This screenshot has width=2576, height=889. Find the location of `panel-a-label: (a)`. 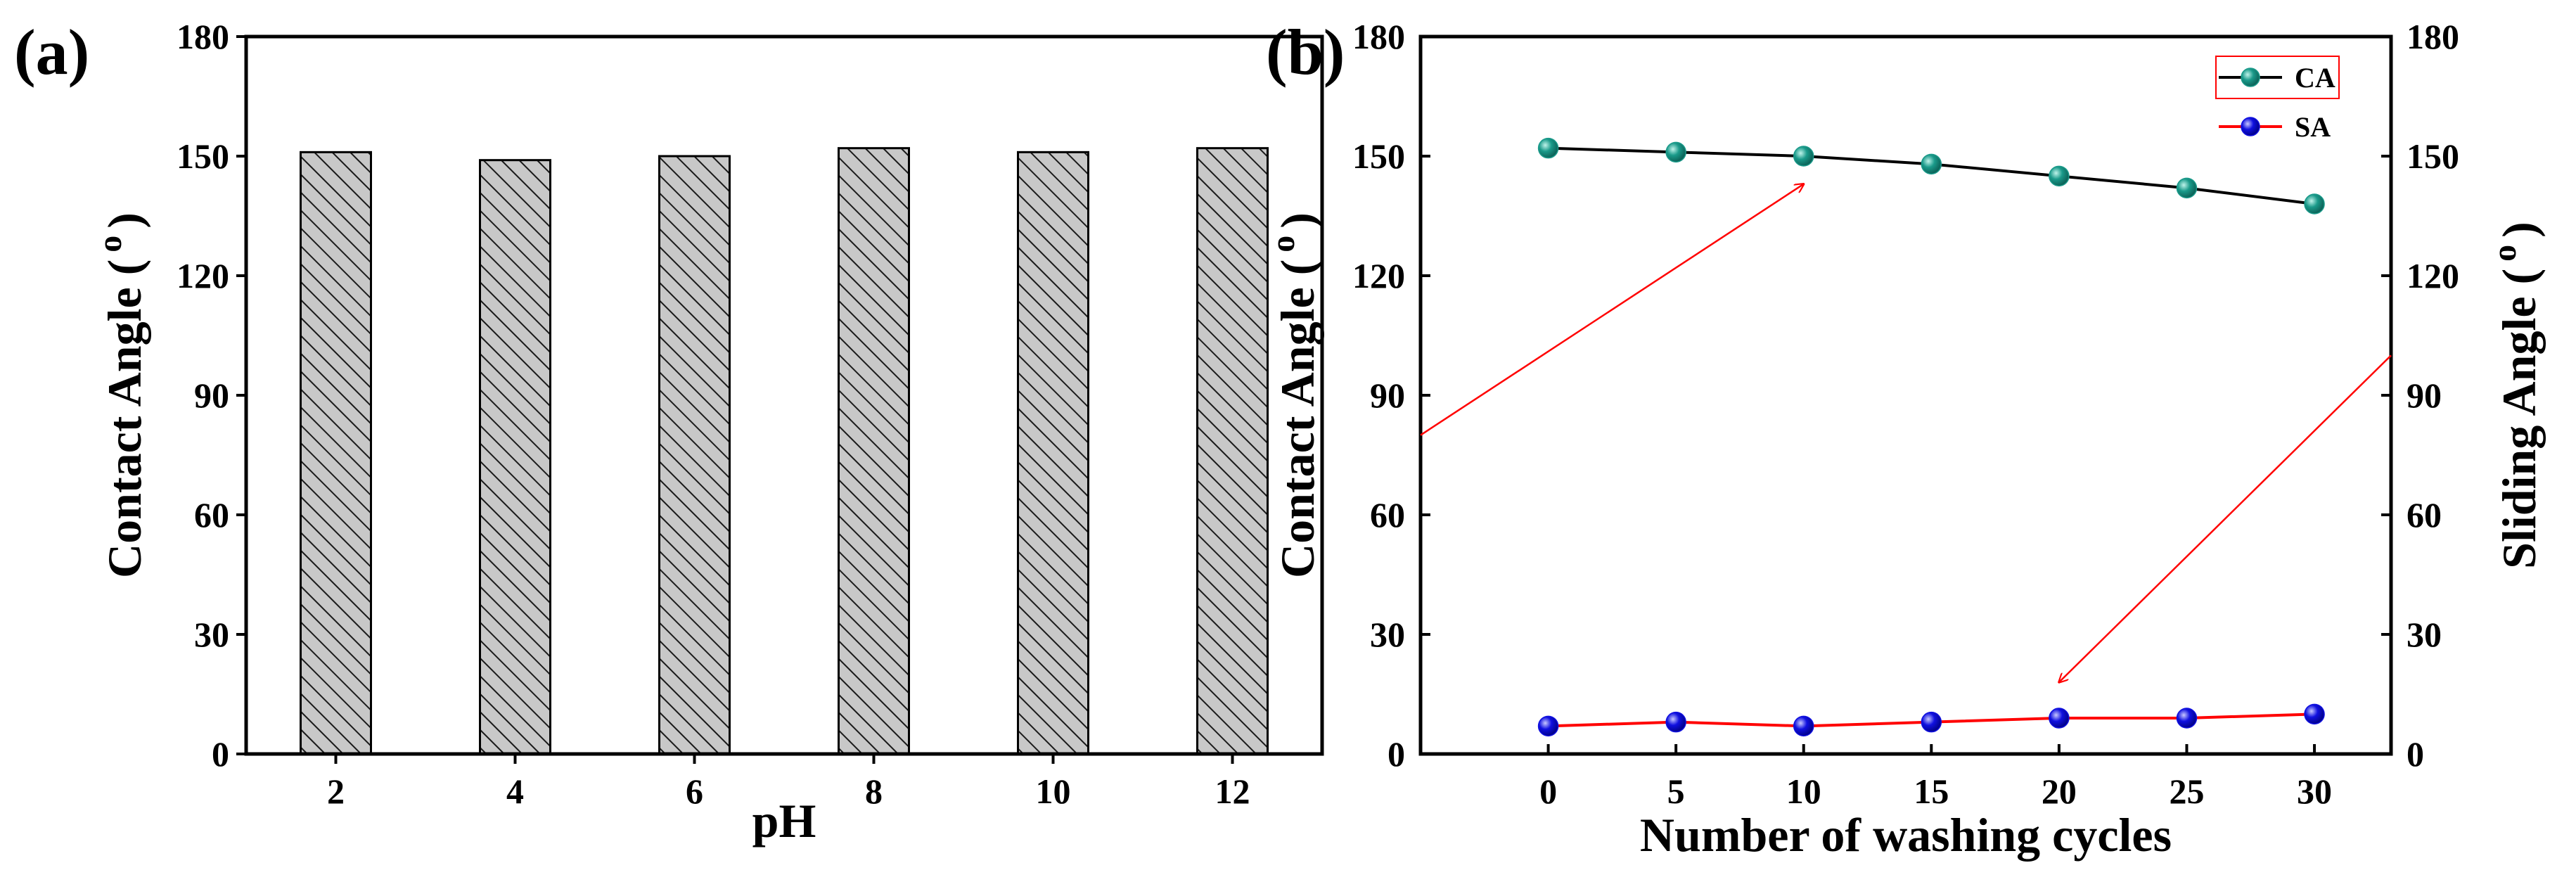

panel-a-label: (a) is located at coordinates (51, 52).